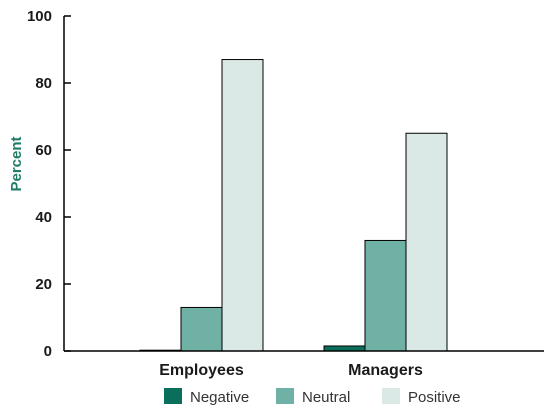 This screenshot has width=544, height=414. What do you see at coordinates (43, 83) in the screenshot?
I see `y-tick-label: 80` at bounding box center [43, 83].